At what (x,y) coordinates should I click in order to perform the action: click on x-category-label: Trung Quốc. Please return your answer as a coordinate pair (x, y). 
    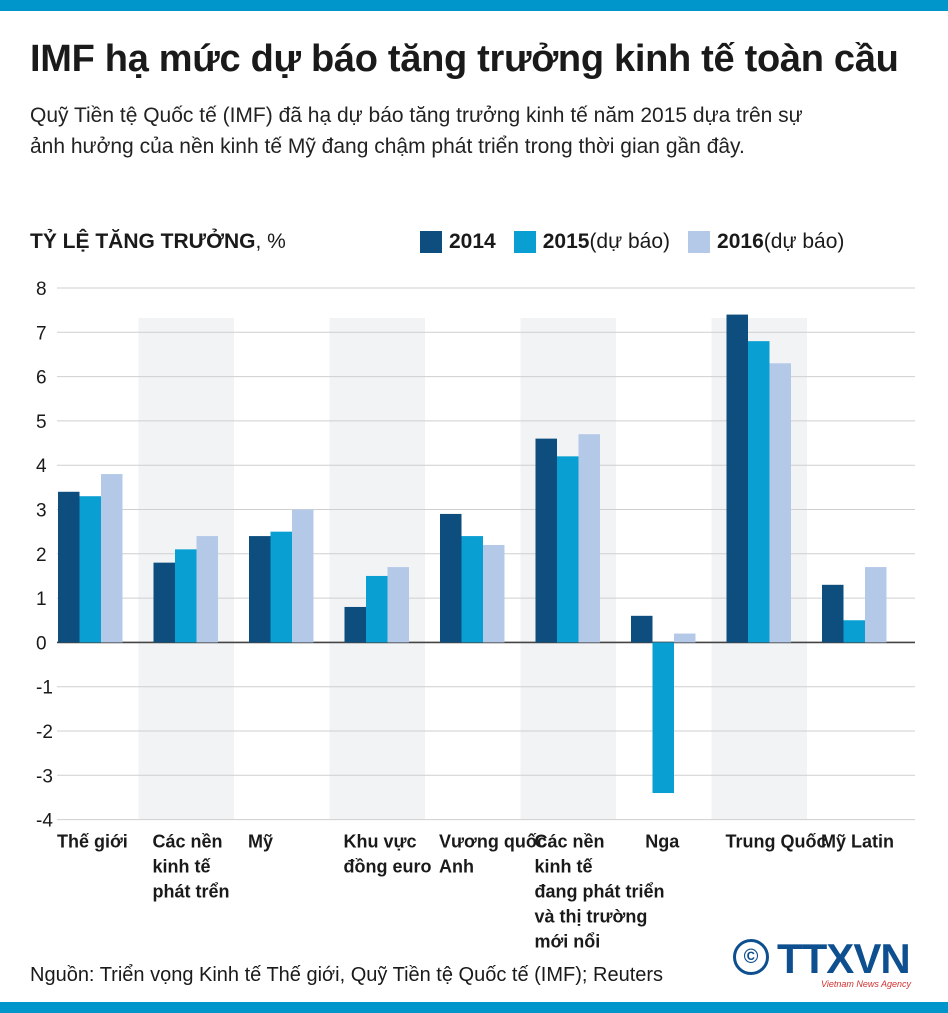
    Looking at the image, I should click on (776, 842).